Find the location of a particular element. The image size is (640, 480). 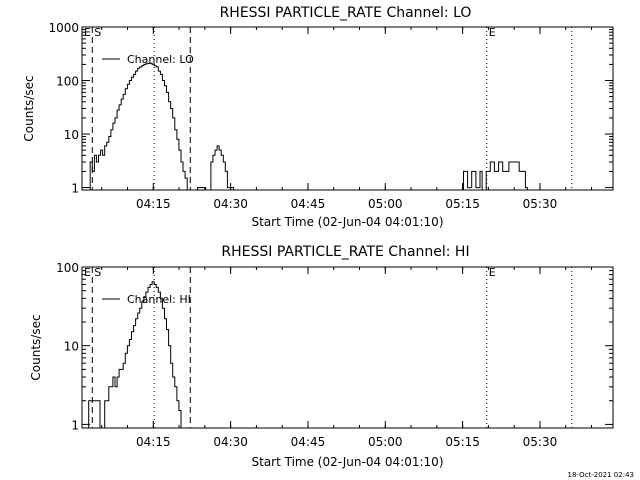

panel-2-chart-title: RHESSI PARTICLE_RATE Channel: HI is located at coordinates (345, 252).